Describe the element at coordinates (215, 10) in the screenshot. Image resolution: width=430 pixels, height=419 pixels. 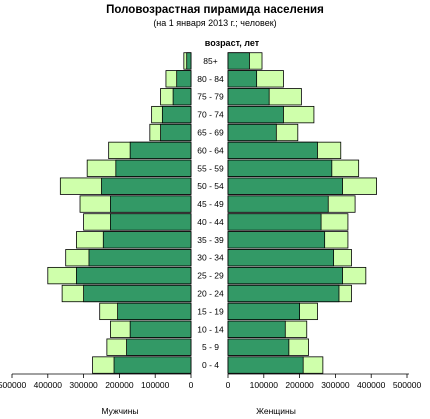
I see `chart-title: Половозрастная пирамида населения` at that location.